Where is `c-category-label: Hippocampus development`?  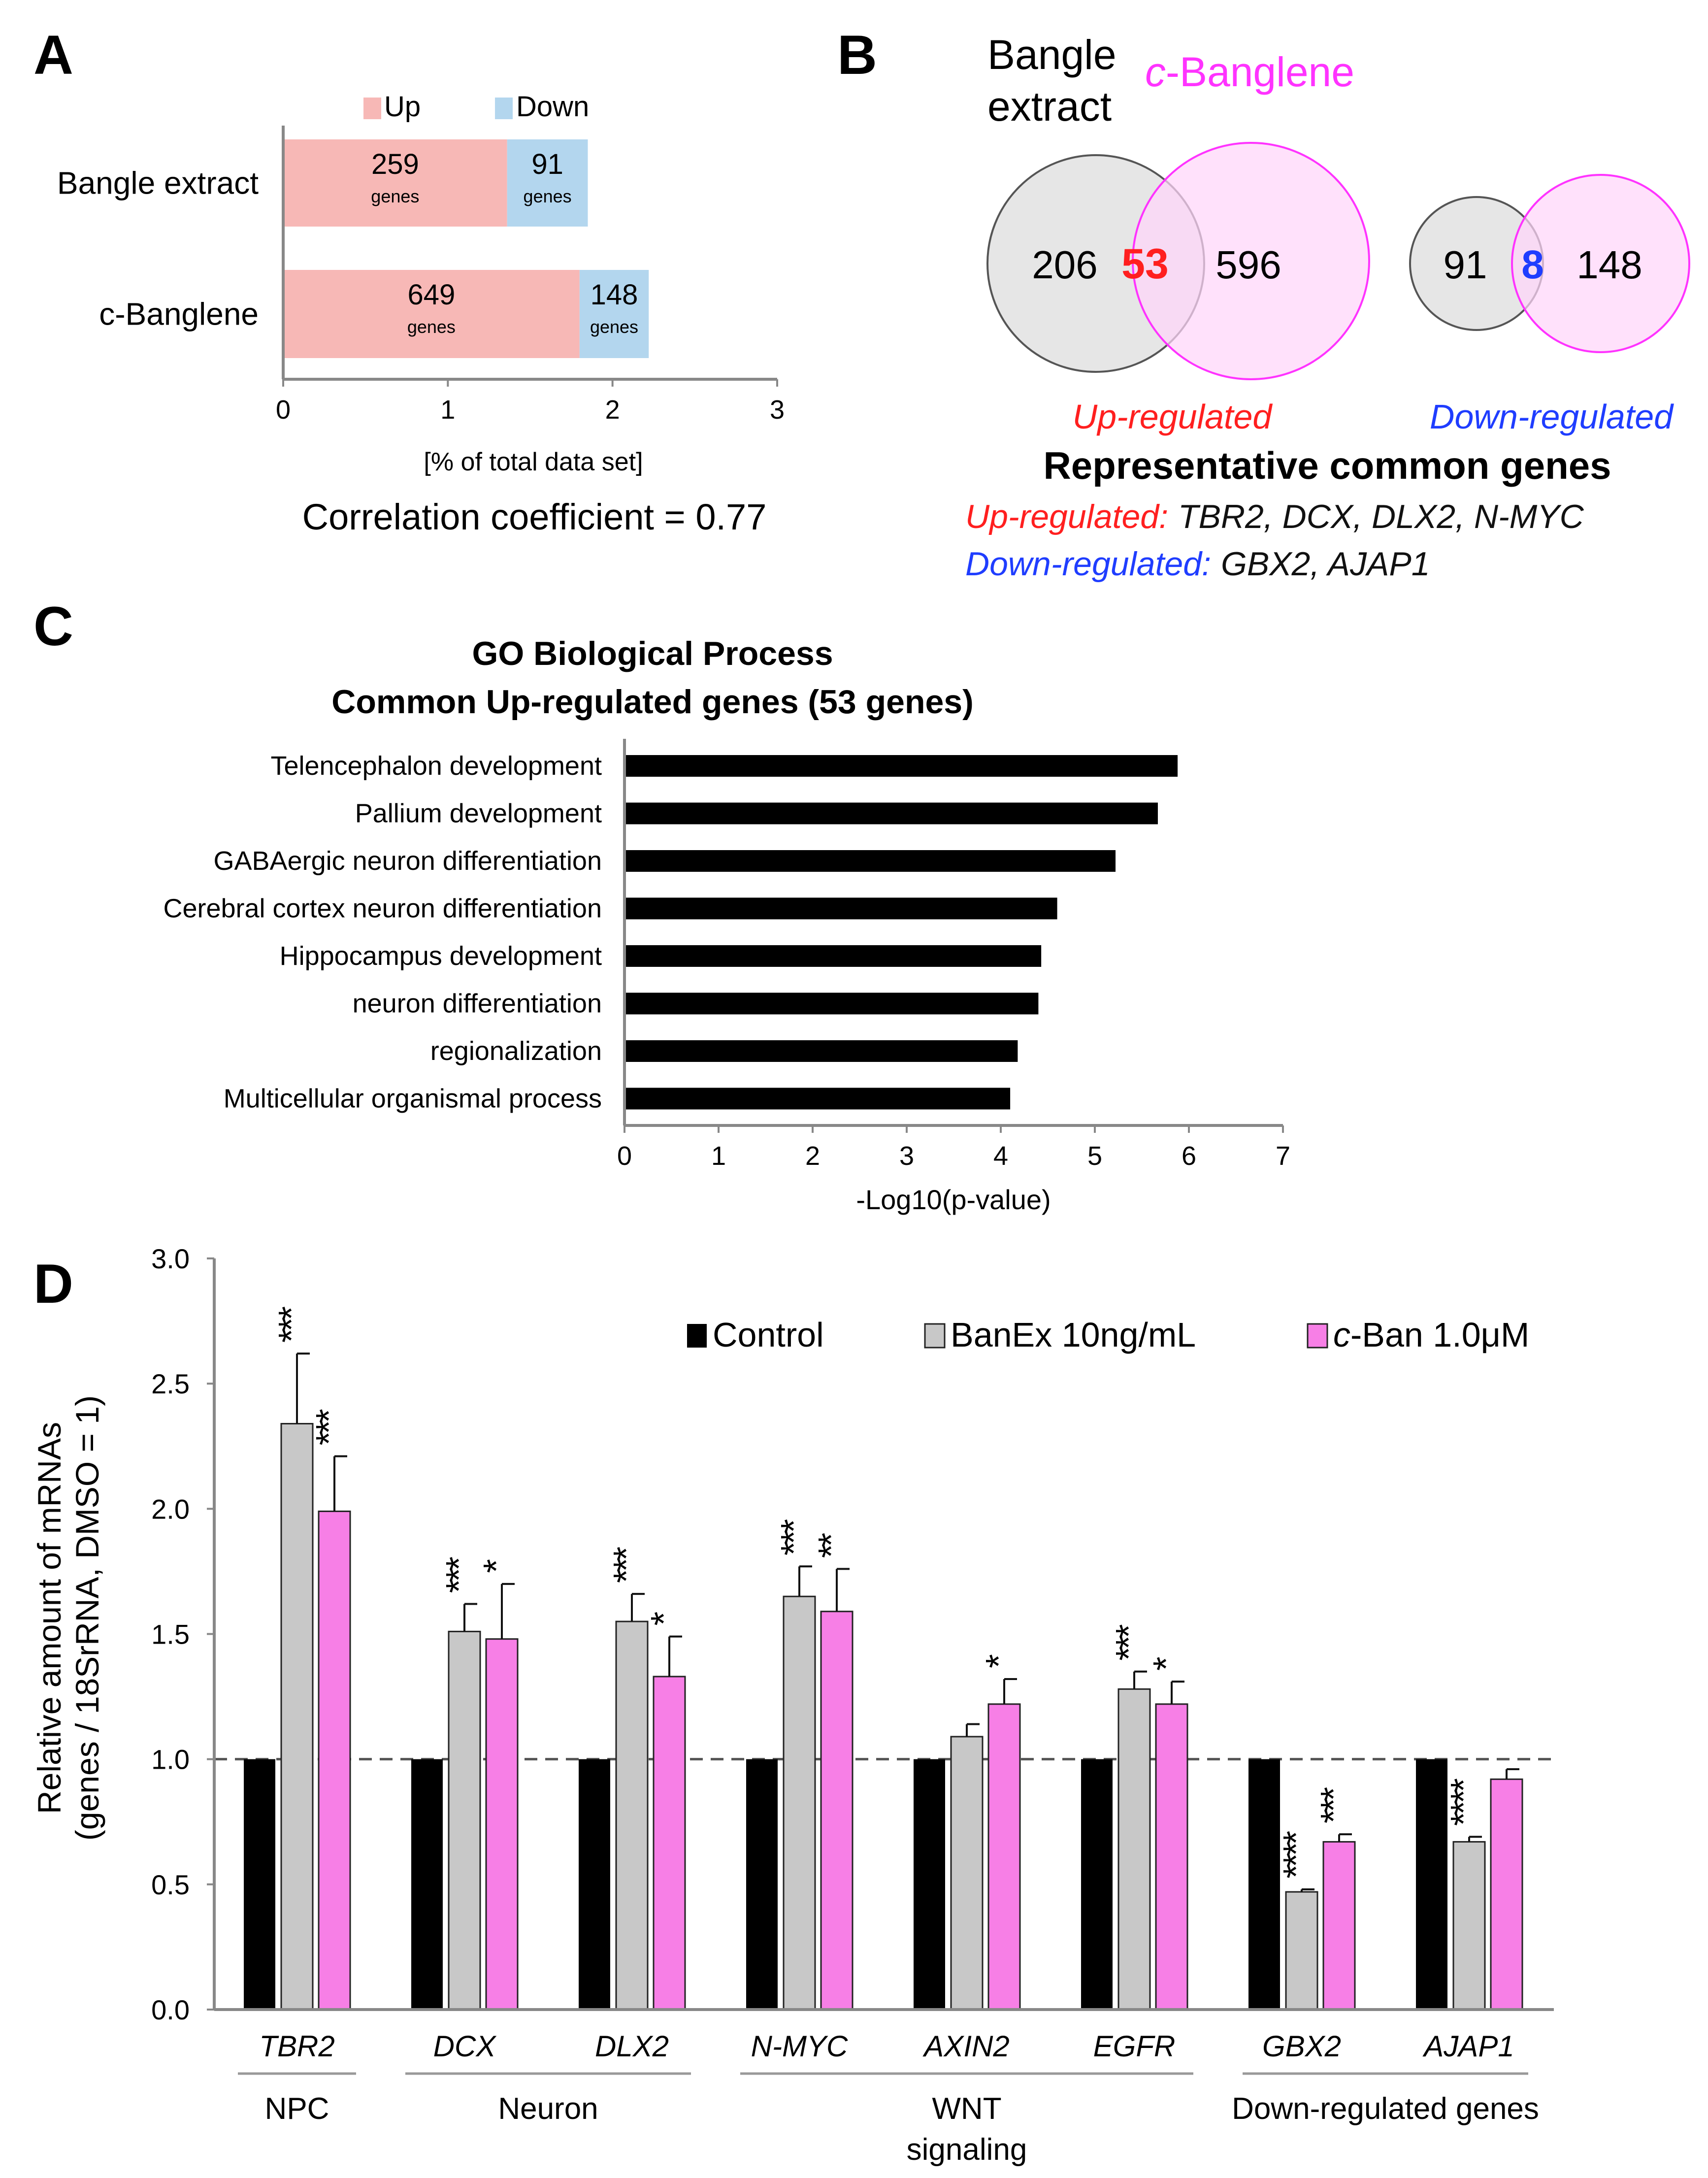 c-category-label: Hippocampus development is located at coordinates (441, 956).